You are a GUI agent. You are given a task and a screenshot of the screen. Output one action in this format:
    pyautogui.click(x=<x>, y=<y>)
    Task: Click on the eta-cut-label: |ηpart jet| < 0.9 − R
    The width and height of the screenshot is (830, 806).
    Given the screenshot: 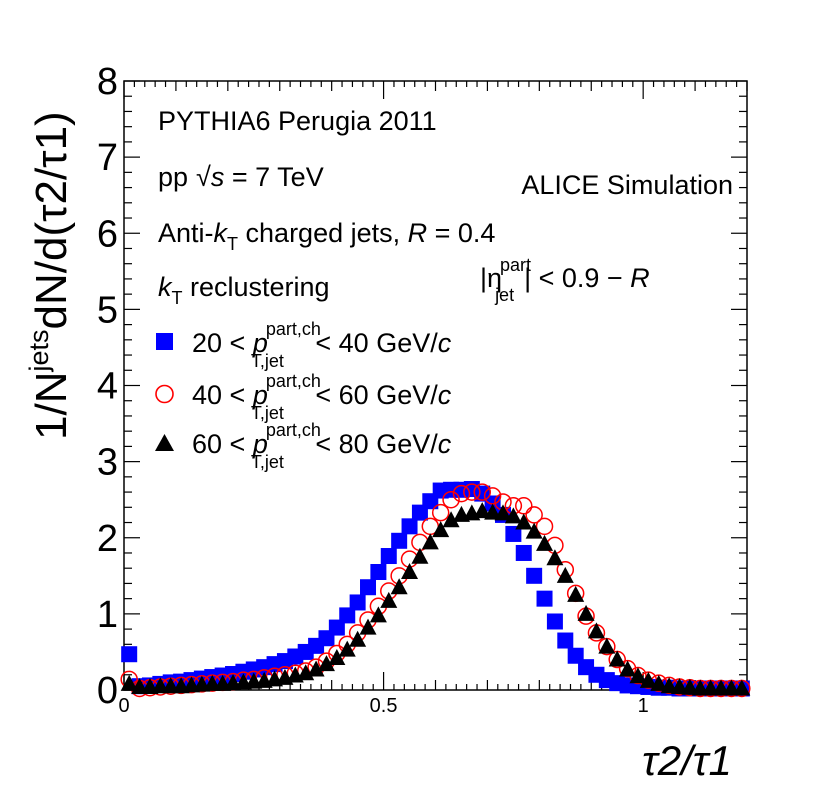 What is the action you would take?
    pyautogui.click(x=565, y=280)
    